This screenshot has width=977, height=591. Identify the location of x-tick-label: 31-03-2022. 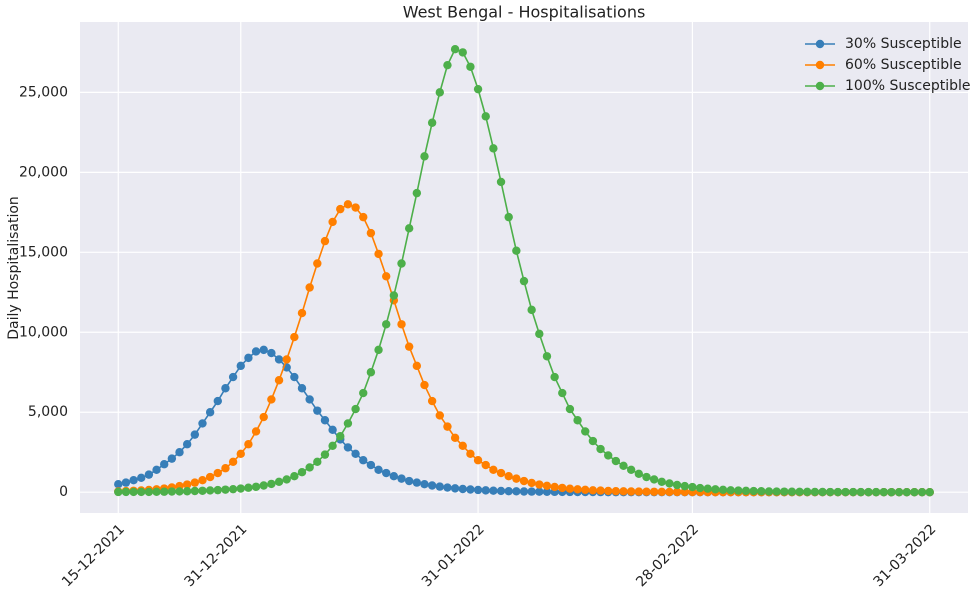
(905, 555).